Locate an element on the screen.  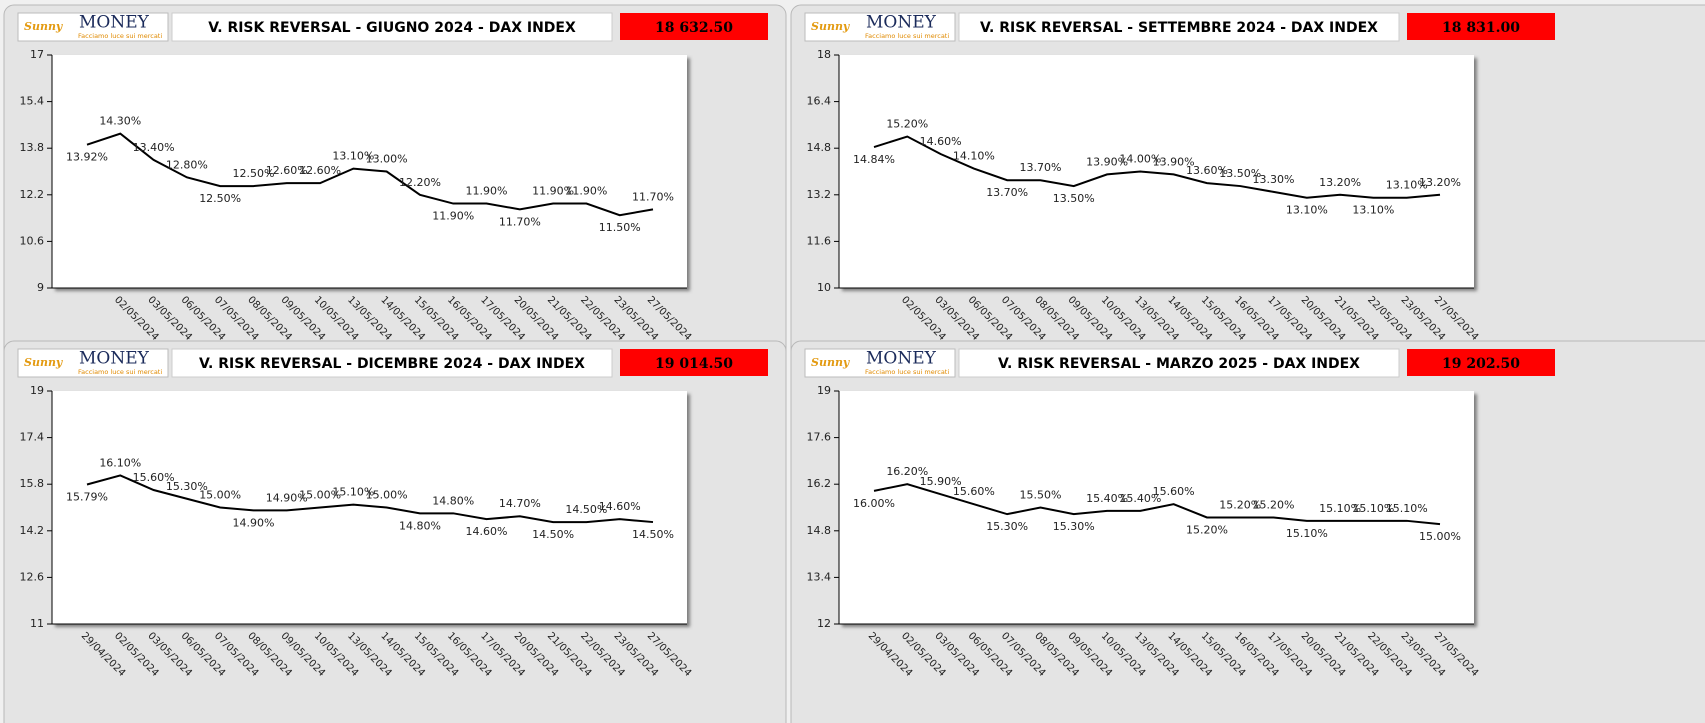
price-label: 19 202.50 is located at coordinates (1481, 364).